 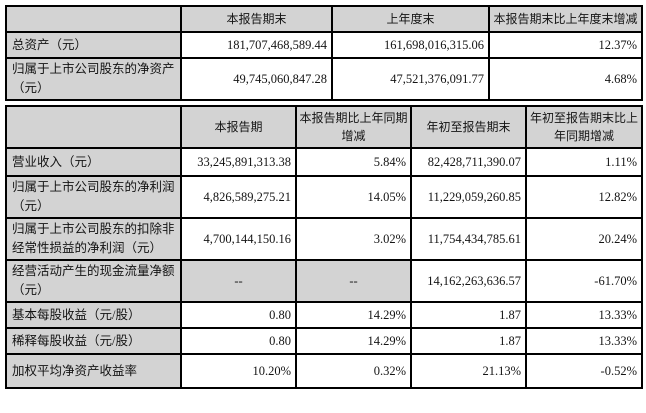 What do you see at coordinates (93, 371) in the screenshot?
I see `row-label-weighted-avg-roe: 加权平均净资产收益率` at bounding box center [93, 371].